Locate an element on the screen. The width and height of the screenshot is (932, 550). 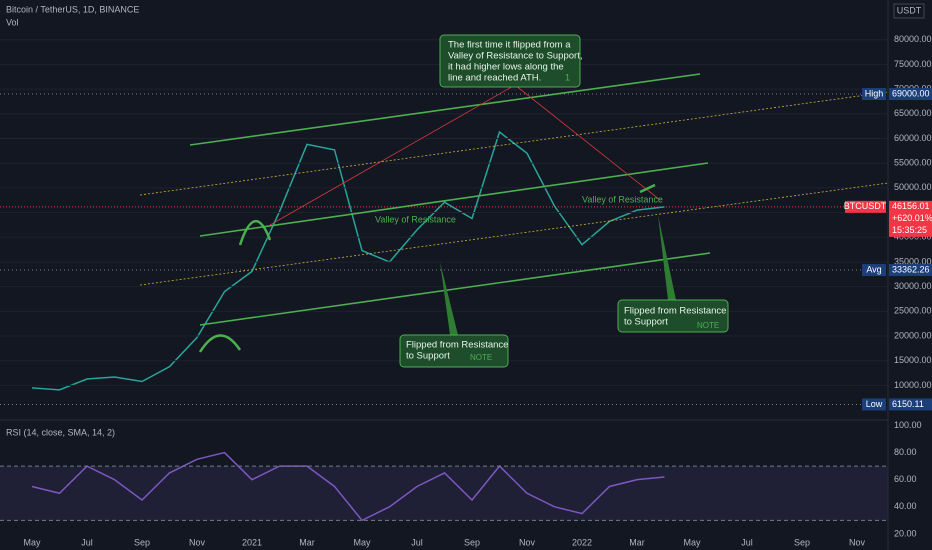
marker-label: Avg is located at coordinates (873, 269).